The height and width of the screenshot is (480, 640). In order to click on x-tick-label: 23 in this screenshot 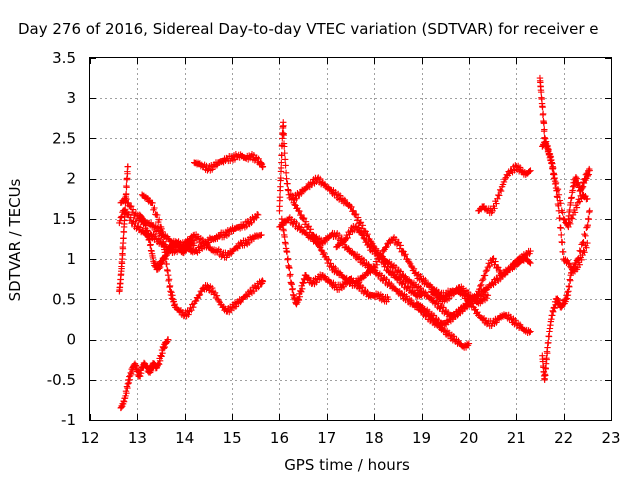, I will do `click(610, 438)`.